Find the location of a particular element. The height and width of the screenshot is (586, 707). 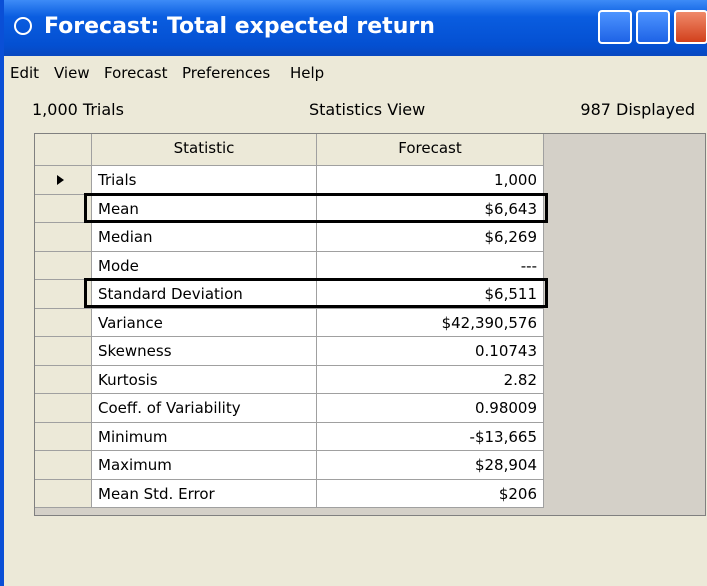

app-icon is located at coordinates (23, 26).